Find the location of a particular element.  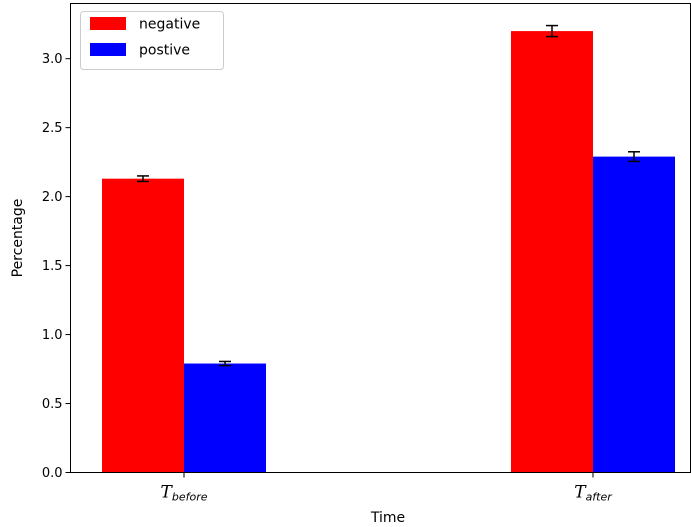

y-axis: 0.0 0.5 1.0 1.5 2.0 2.5 3.0 is located at coordinates (56, 266).